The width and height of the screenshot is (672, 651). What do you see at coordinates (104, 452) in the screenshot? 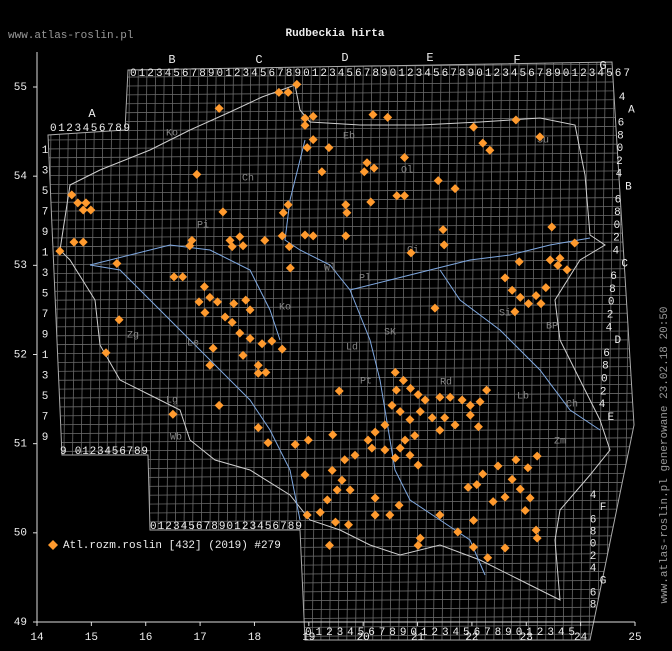
I see `grid-digits: 9 0123456789` at bounding box center [104, 452].